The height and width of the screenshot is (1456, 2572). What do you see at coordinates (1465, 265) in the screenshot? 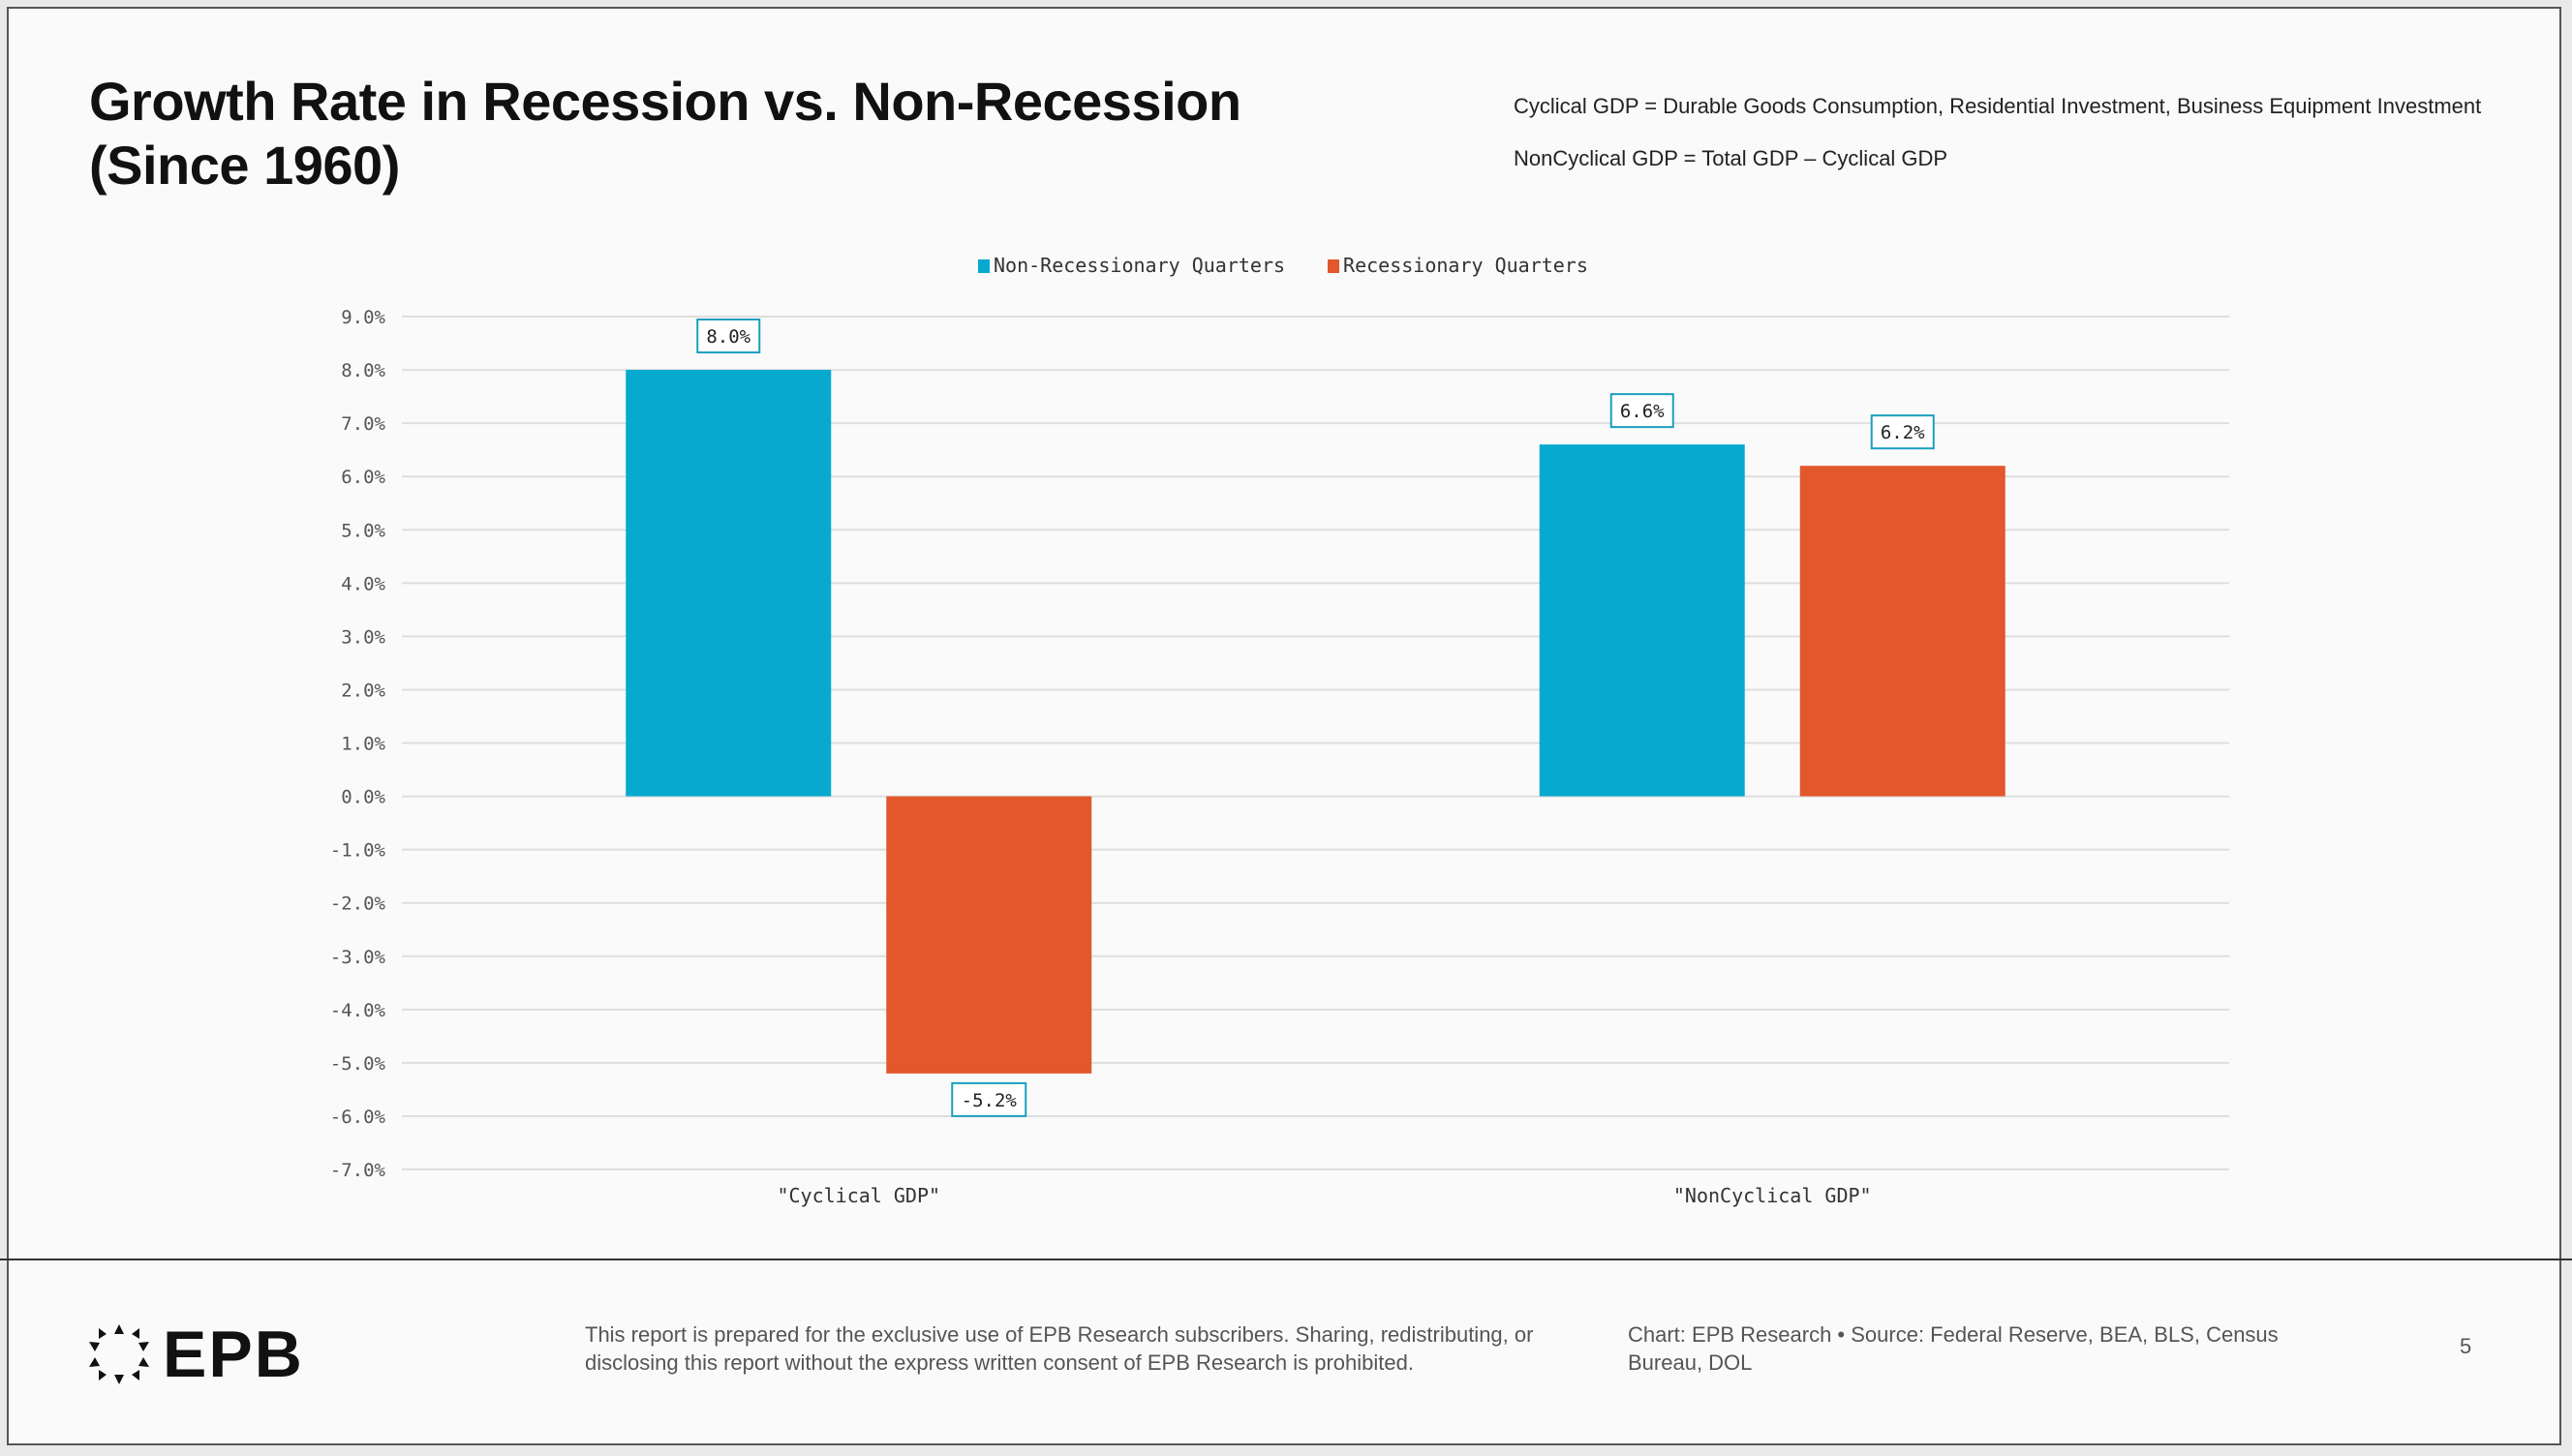
I see `legend-label: Recessionary Quarters` at bounding box center [1465, 265].